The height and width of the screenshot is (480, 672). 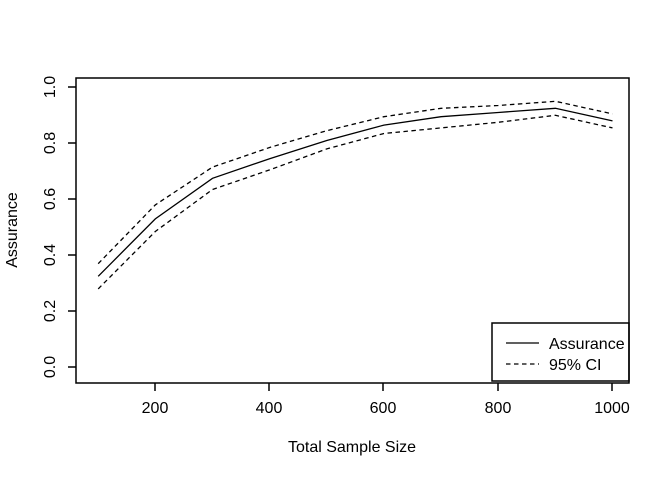 I want to click on x-tick-label: 1000, so click(x=612, y=408).